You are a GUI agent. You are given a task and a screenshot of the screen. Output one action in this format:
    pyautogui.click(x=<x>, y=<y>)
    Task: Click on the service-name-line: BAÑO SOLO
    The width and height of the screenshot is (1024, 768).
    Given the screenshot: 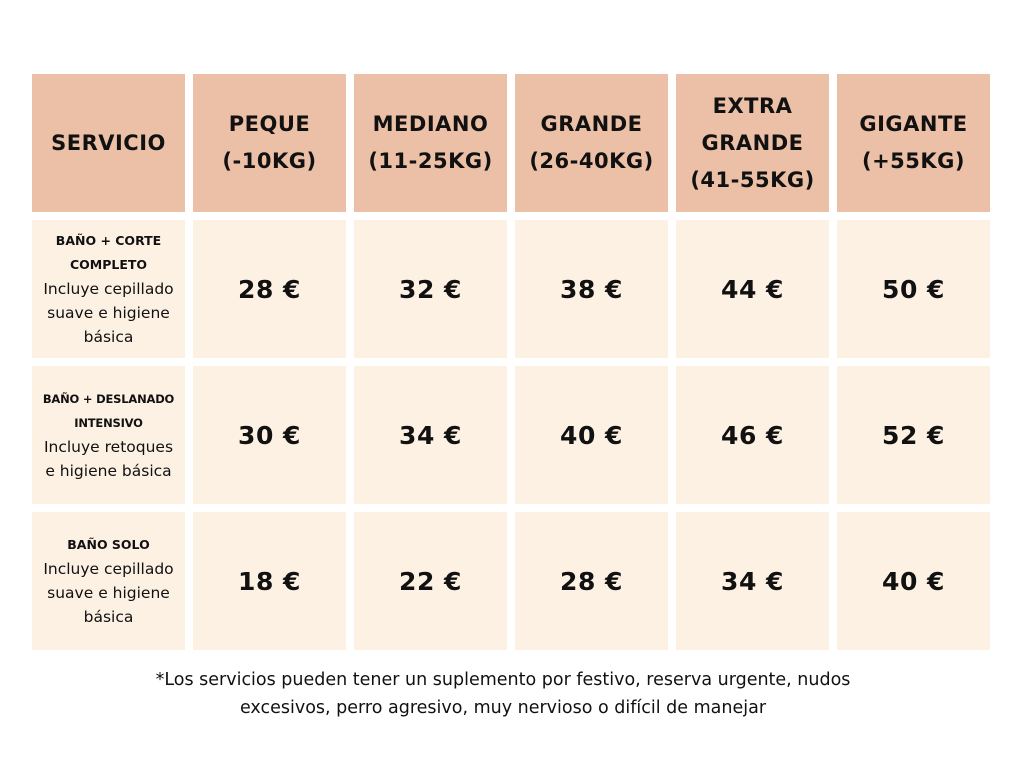 What is the action you would take?
    pyautogui.click(x=108, y=544)
    